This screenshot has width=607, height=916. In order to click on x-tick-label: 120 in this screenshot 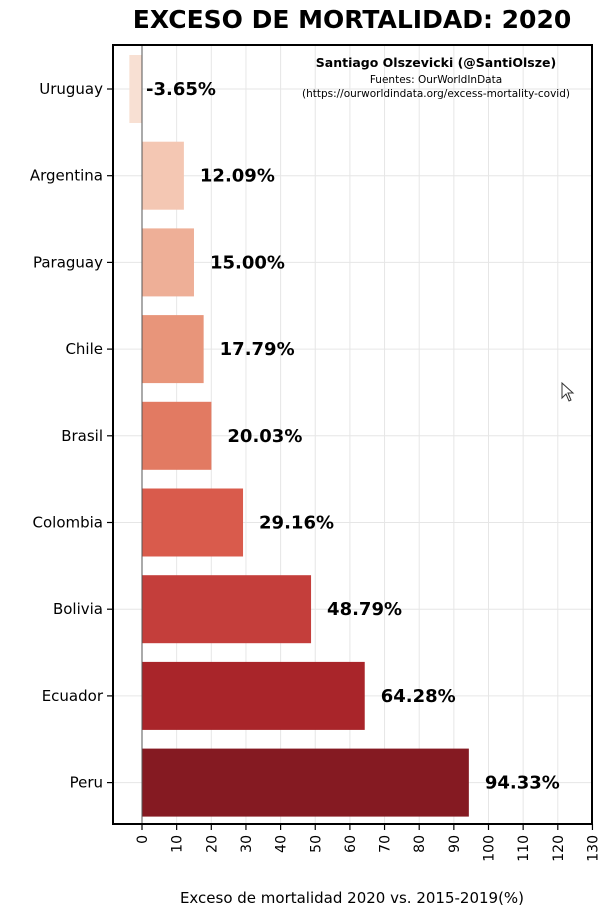, I will do `click(559, 848)`.